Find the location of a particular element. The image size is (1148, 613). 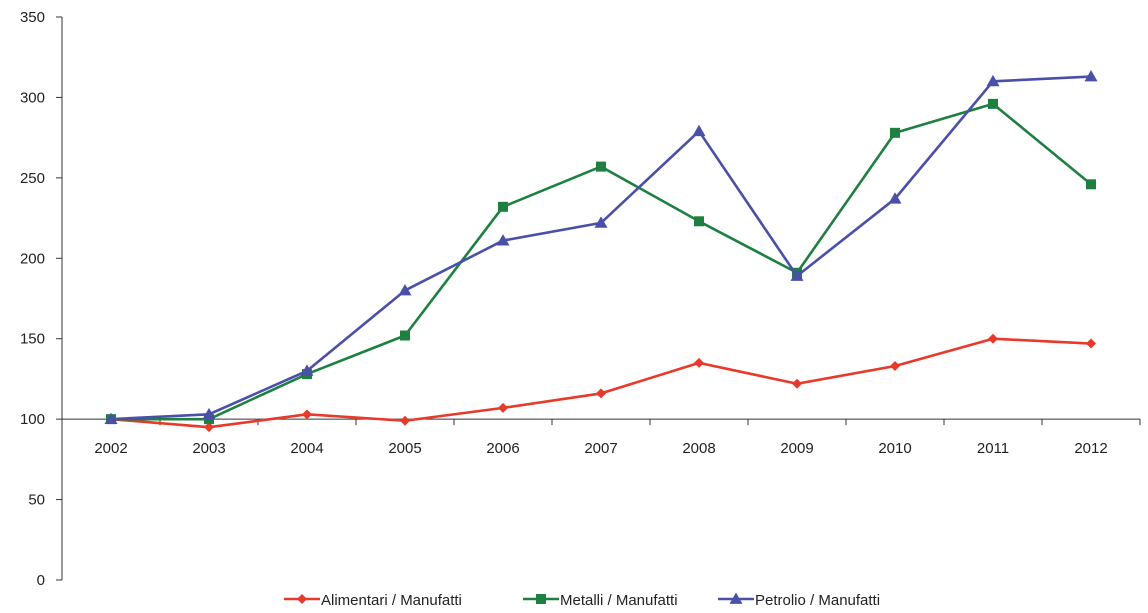

legend-item: Alimentari / Manufatti is located at coordinates (373, 600).